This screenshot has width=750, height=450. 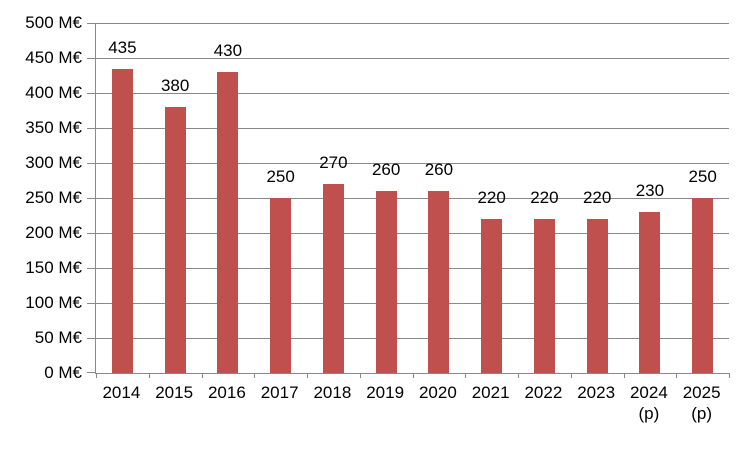 I want to click on bar-2017, so click(x=281, y=285).